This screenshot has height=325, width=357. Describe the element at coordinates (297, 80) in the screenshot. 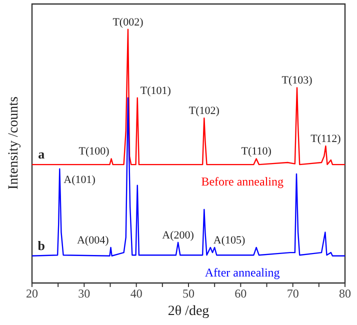

I see `annotation: T(103)` at that location.